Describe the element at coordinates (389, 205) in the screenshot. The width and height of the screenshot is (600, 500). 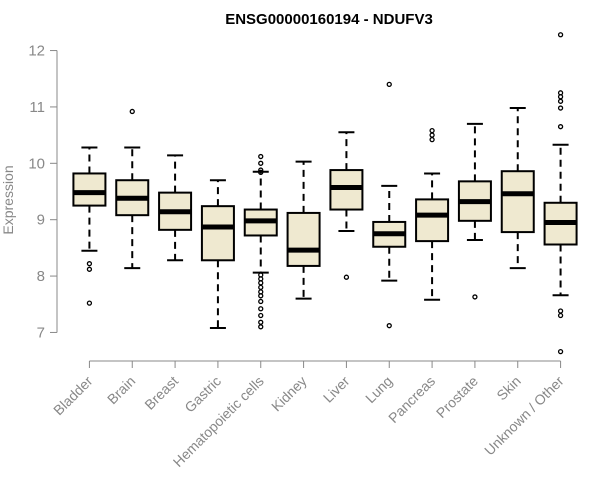
I see `box-lung` at that location.